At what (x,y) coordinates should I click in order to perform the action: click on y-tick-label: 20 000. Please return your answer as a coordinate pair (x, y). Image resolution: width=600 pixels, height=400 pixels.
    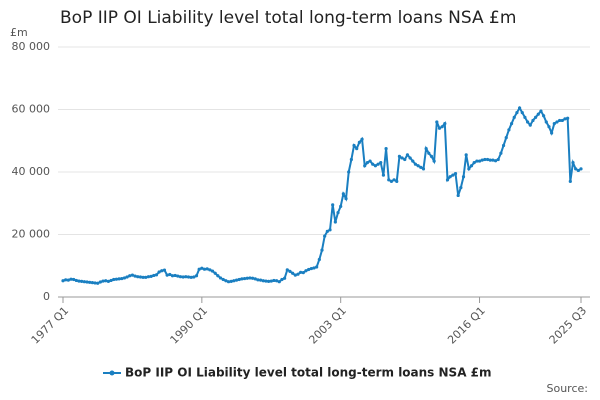
    Looking at the image, I should click on (31, 234).